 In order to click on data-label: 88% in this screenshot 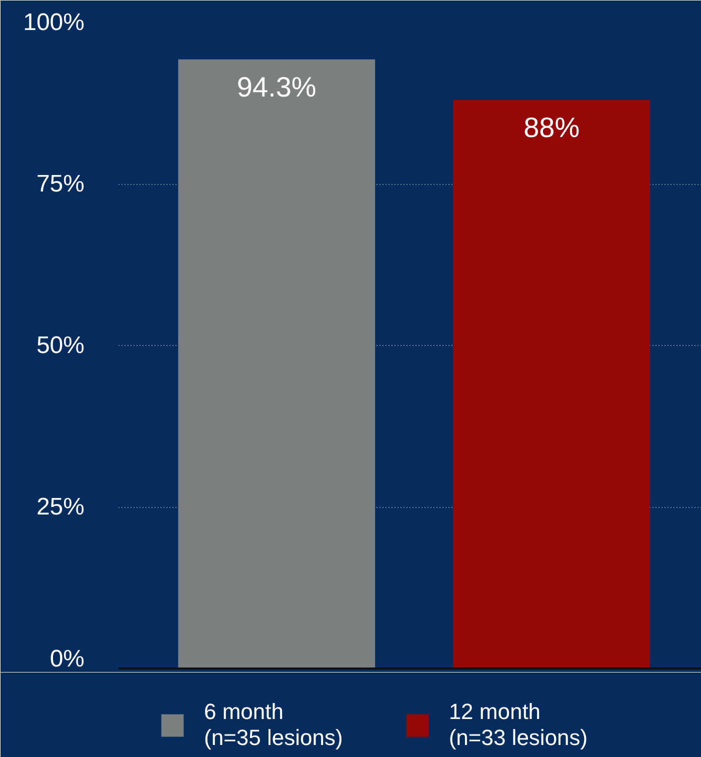, I will do `click(552, 128)`.